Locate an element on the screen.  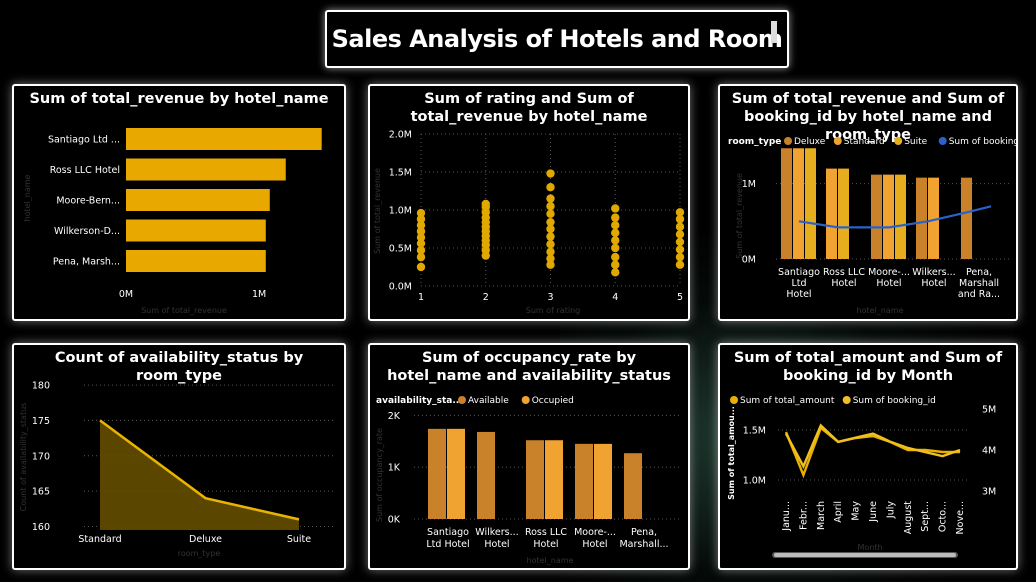
x-tick-label: Suite is located at coordinates (299, 539).